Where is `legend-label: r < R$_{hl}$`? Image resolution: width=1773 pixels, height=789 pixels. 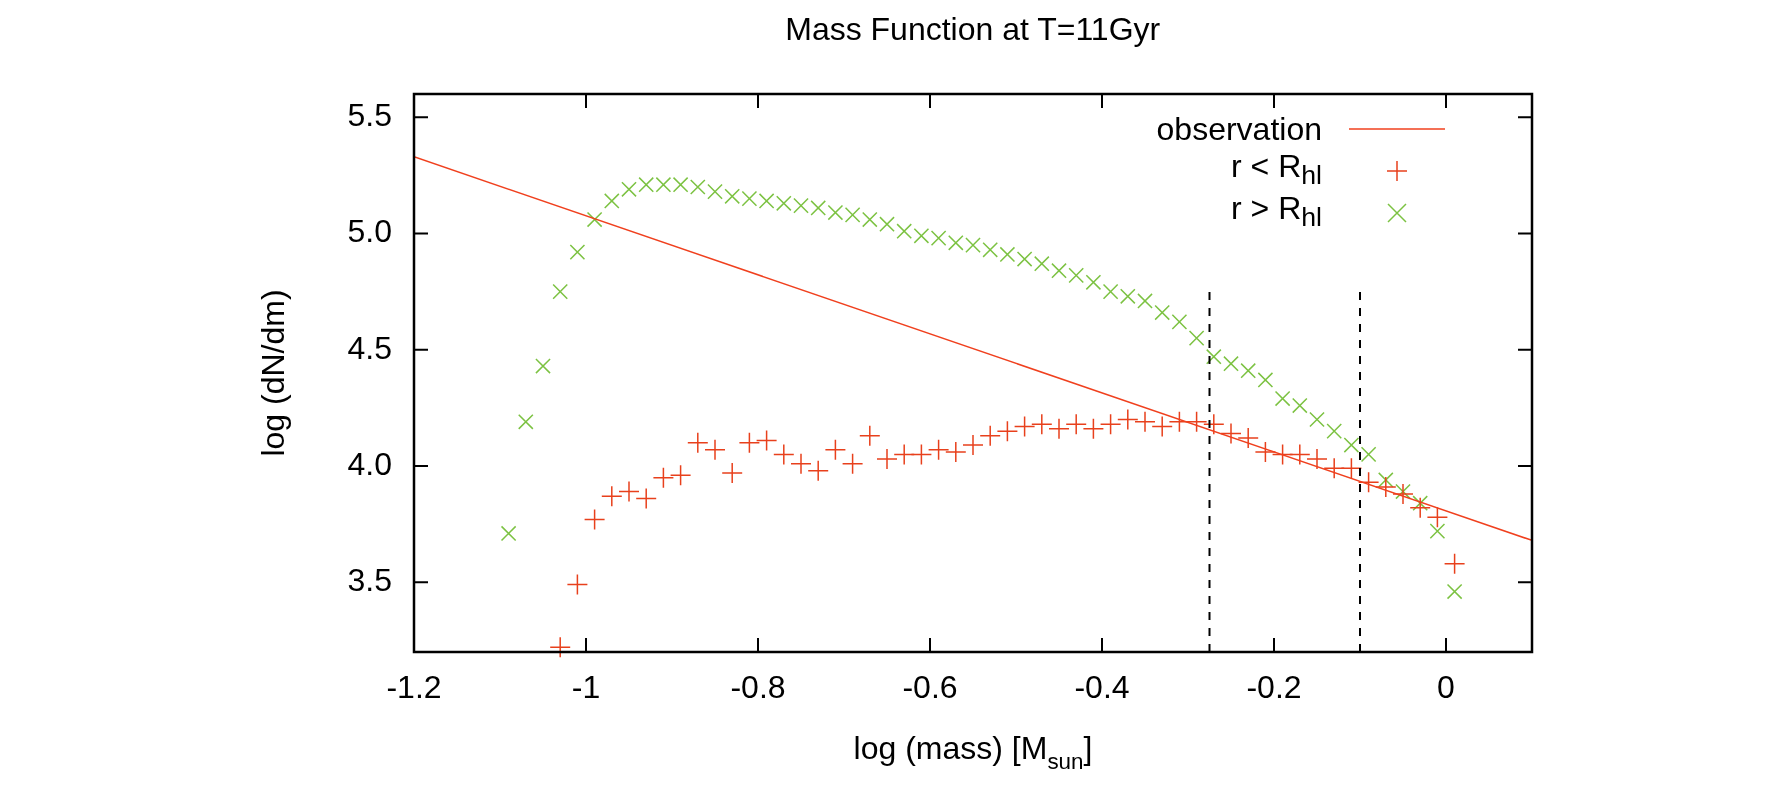 legend-label: r < R$_{hl}$ is located at coordinates (1276, 169).